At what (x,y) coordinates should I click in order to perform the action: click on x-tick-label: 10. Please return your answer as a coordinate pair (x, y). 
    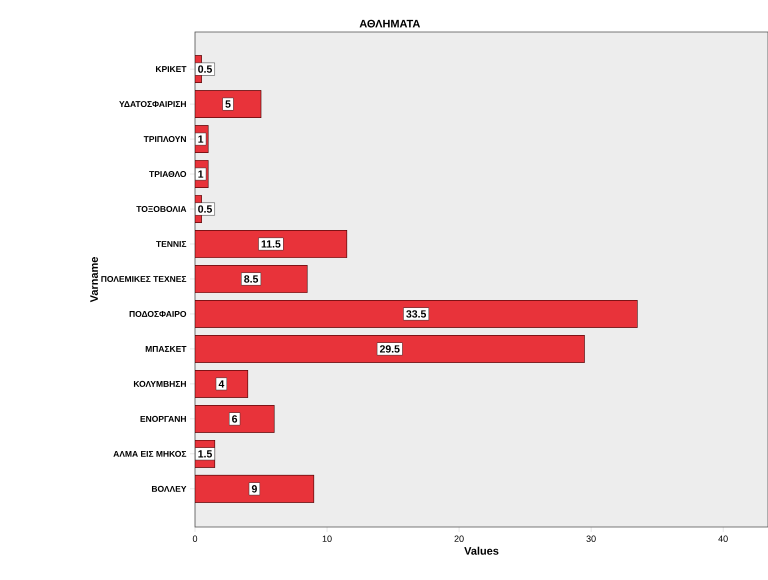
    Looking at the image, I should click on (327, 539).